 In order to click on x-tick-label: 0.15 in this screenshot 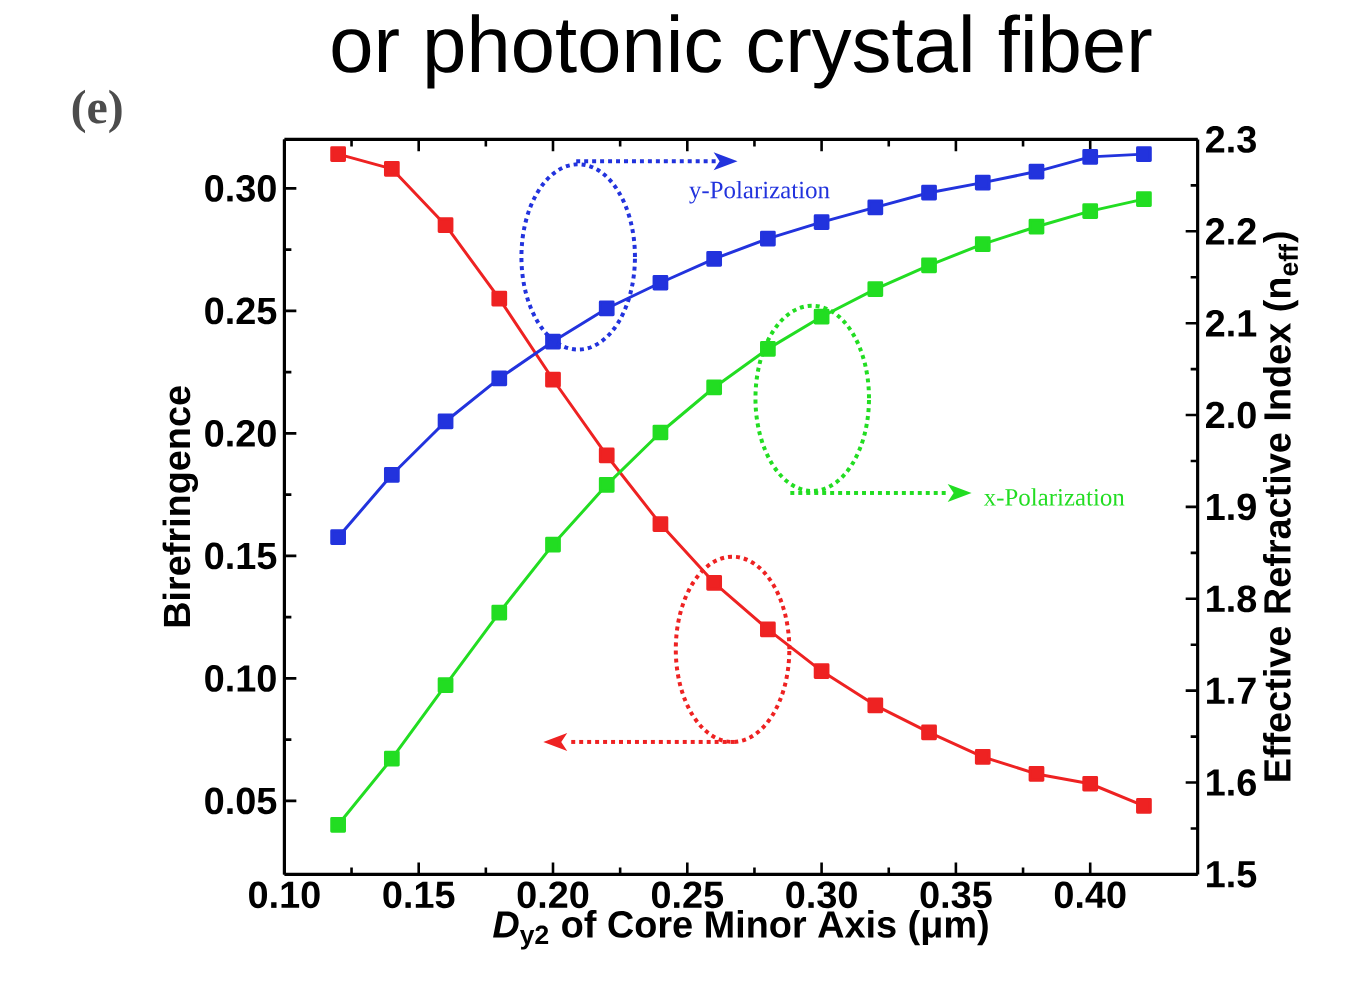, I will do `click(419, 895)`.